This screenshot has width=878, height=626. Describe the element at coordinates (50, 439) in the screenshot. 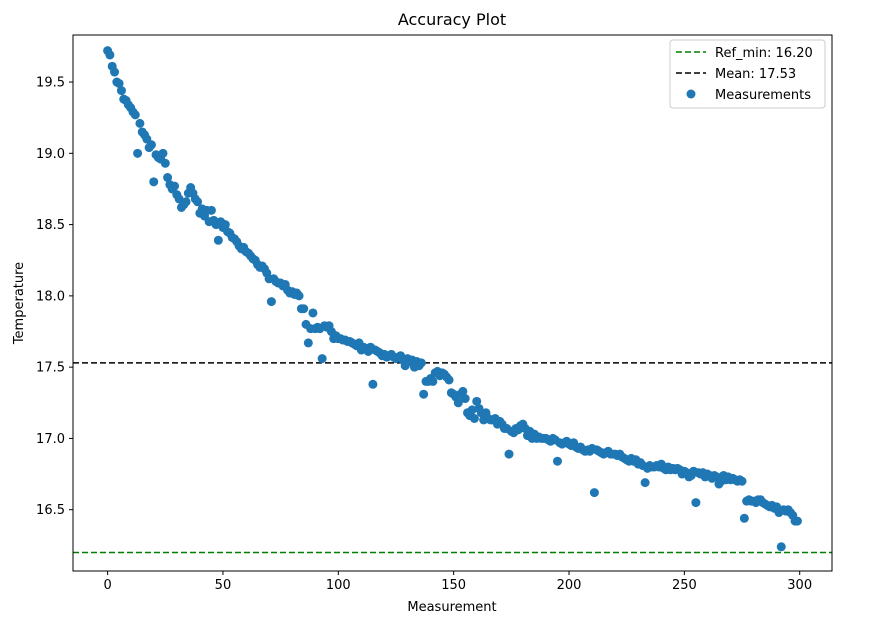

I see `y-tick-label: 17.0` at that location.